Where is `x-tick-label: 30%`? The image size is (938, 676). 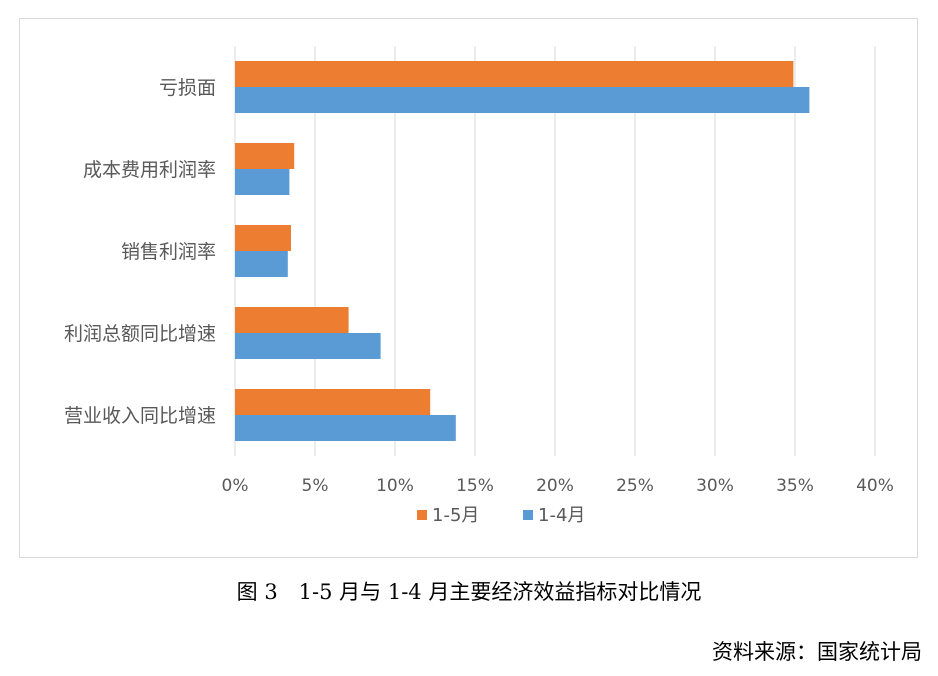
x-tick-label: 30% is located at coordinates (715, 486).